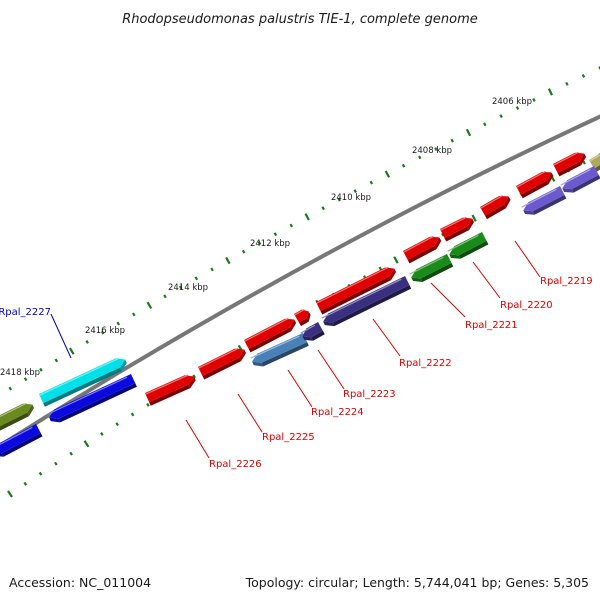  What do you see at coordinates (512, 286) in the screenshot?
I see `gene-label-rpal-2220: Rpal_2220` at bounding box center [512, 286].